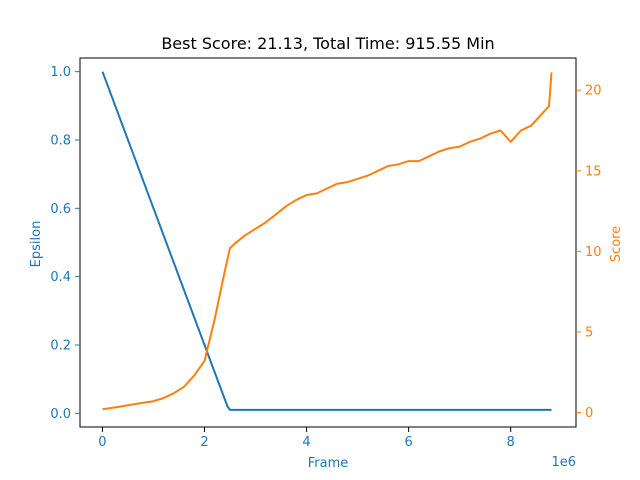 The width and height of the screenshot is (640, 480). Describe the element at coordinates (36, 244) in the screenshot. I see `y-left-title: Epsilon` at that location.